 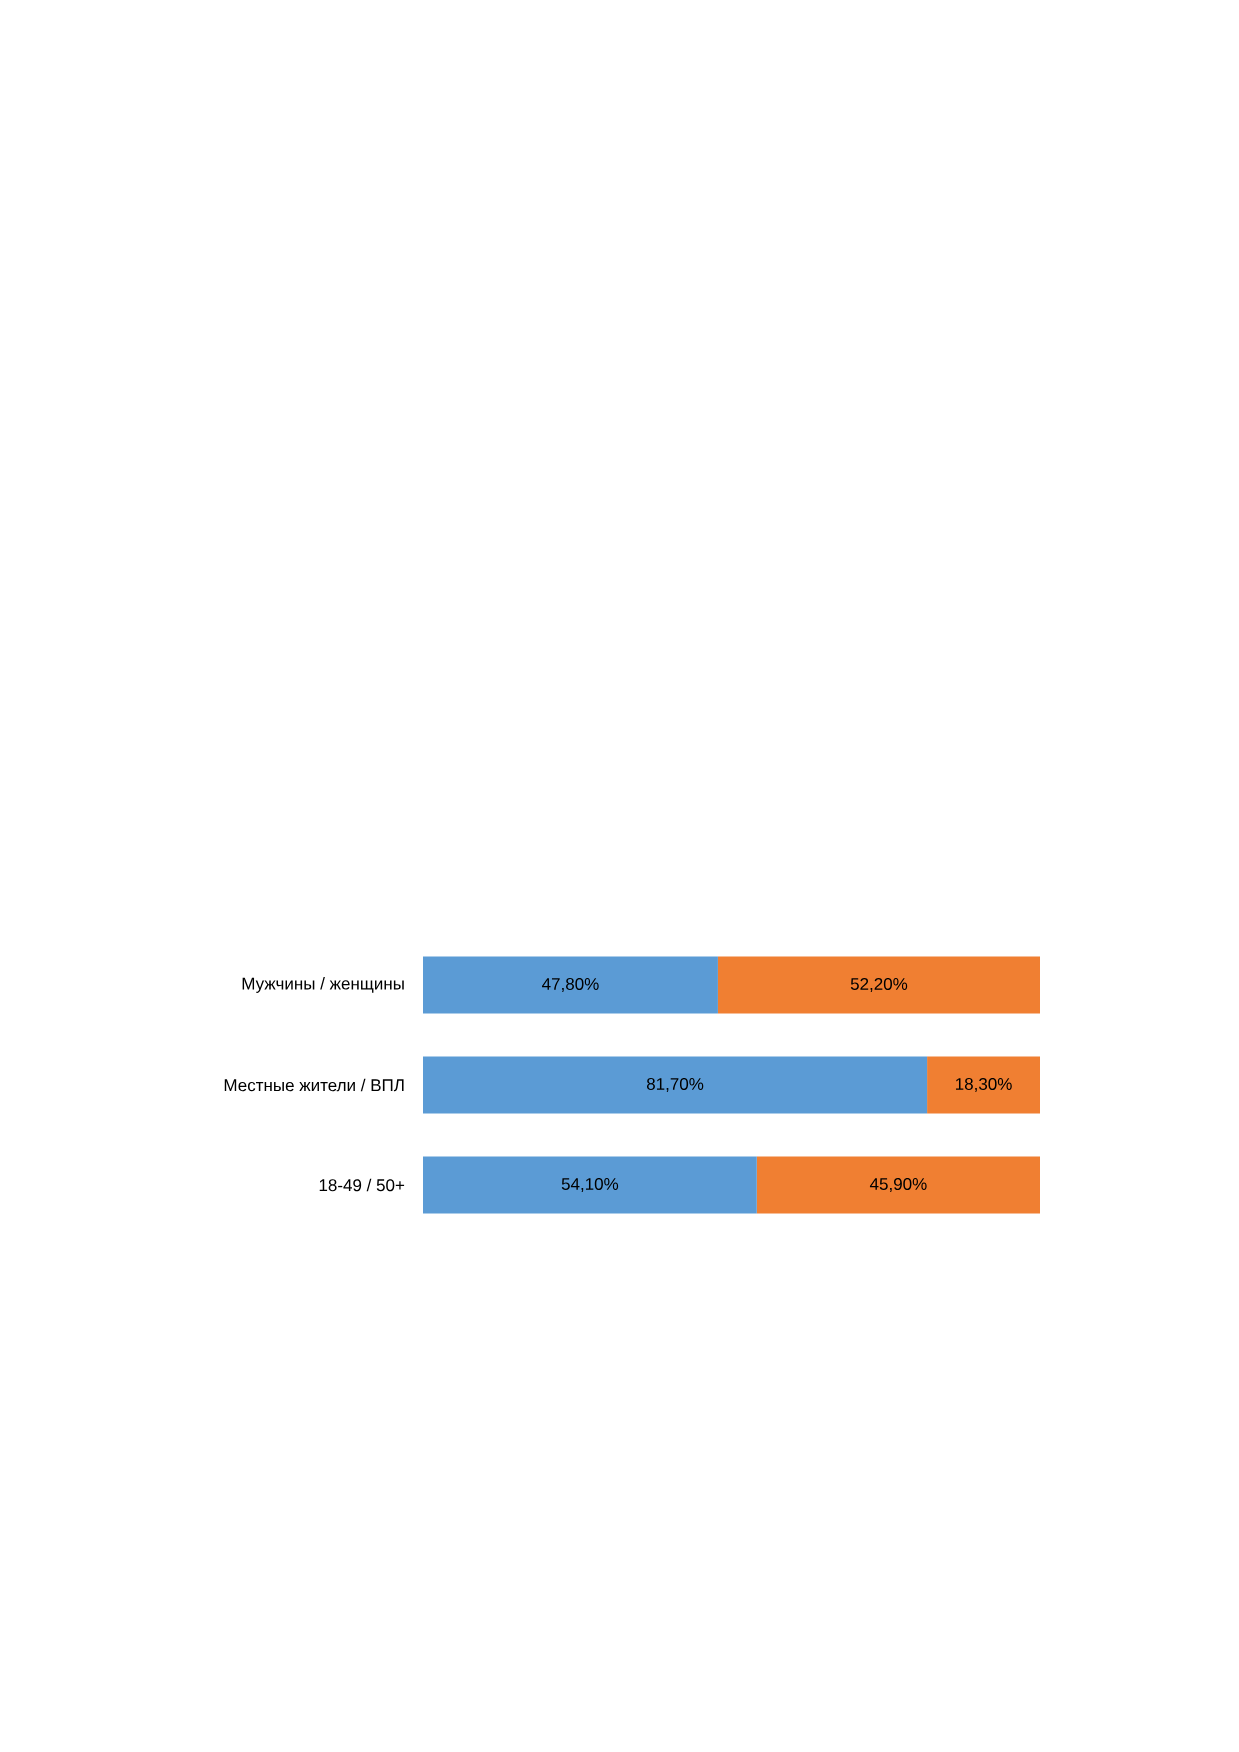 I want to click on data-label: 81,70%, so click(x=675, y=1084).